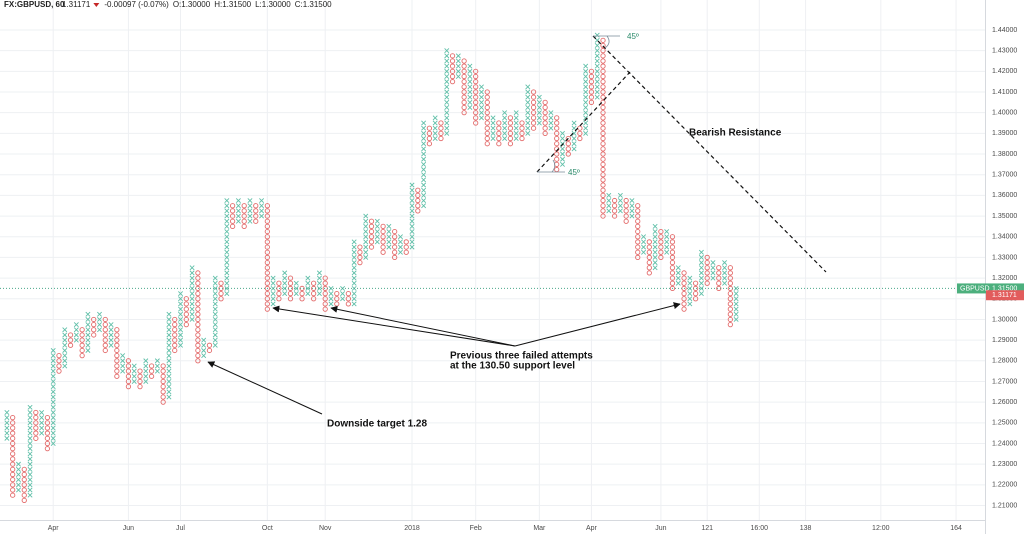 The width and height of the screenshot is (1024, 534). What do you see at coordinates (881, 528) in the screenshot?
I see `x-tick-label: 12:00` at bounding box center [881, 528].